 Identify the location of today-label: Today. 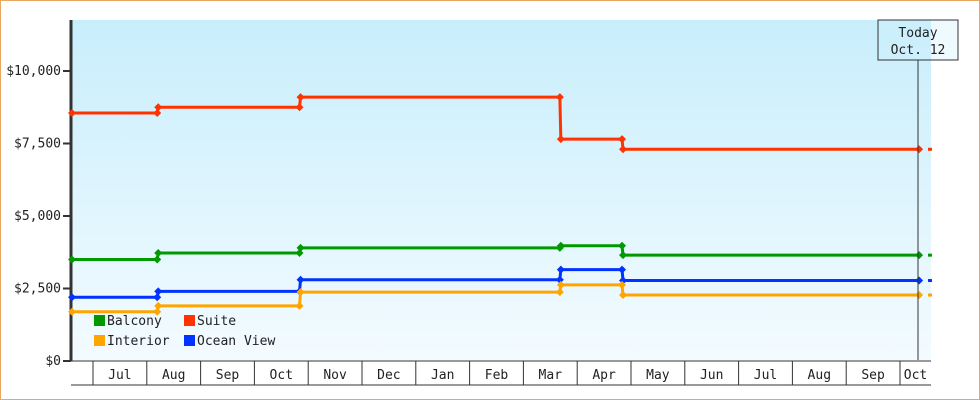
(917, 33).